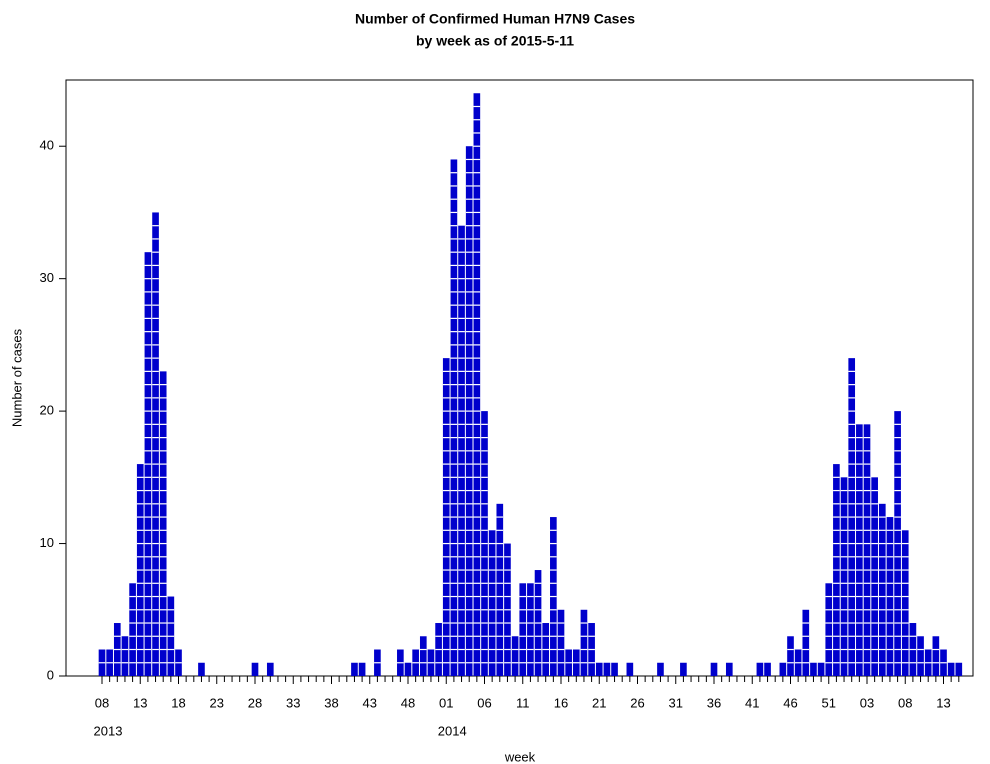 The width and height of the screenshot is (990, 764). Describe the element at coordinates (637, 702) in the screenshot. I see `x-tick-label: 26` at that location.